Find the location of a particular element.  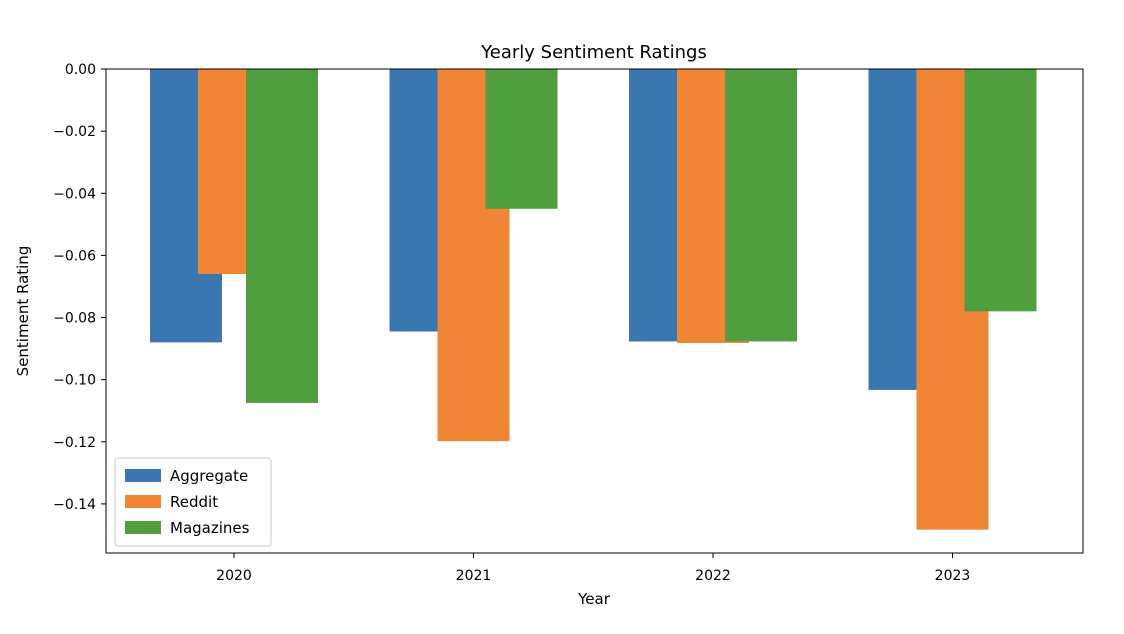

bar-magazines-2022 is located at coordinates (761, 205).